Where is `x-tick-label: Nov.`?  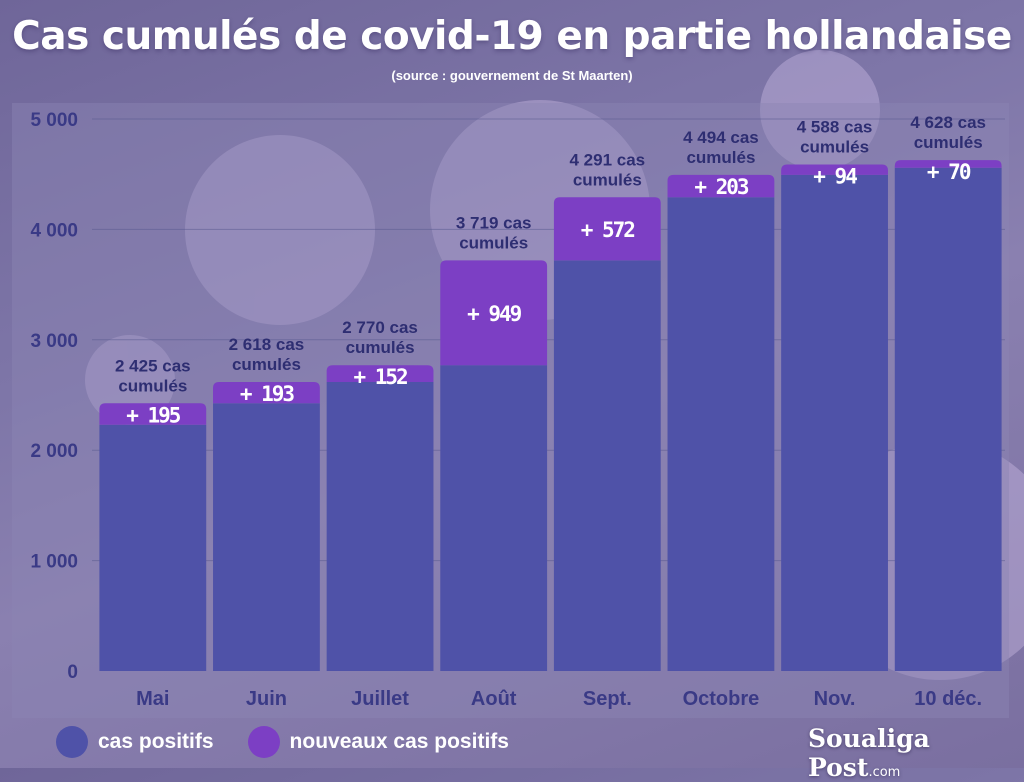
x-tick-label: Nov. is located at coordinates (835, 699).